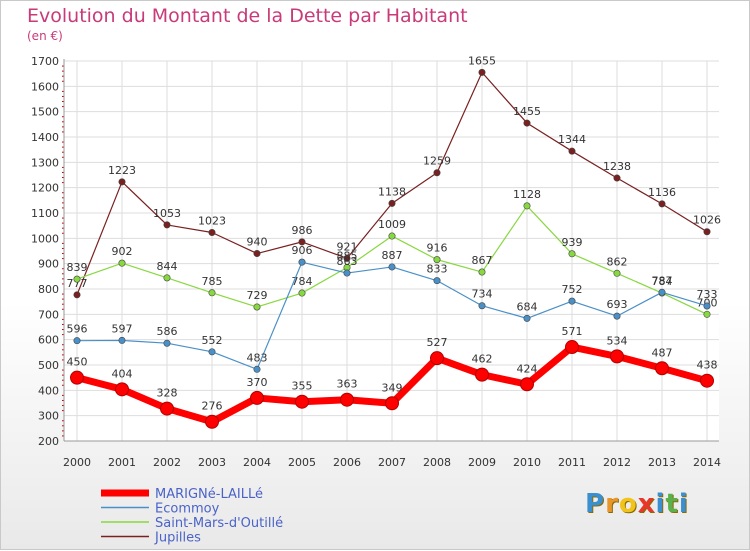 This screenshot has height=551, width=750. What do you see at coordinates (122, 462) in the screenshot?
I see `x-tick-label: 2001` at bounding box center [122, 462].